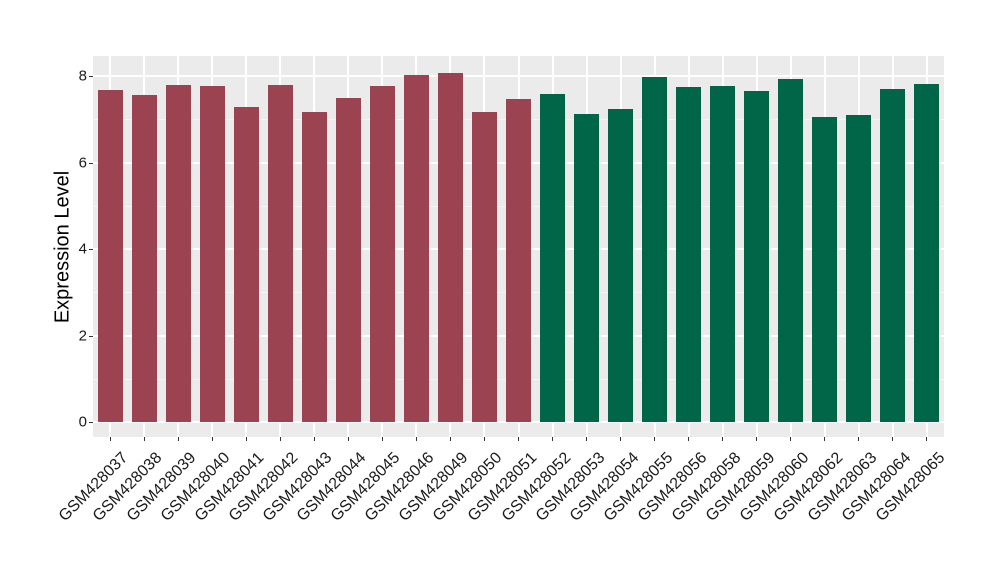  What do you see at coordinates (82, 162) in the screenshot?
I see `y-tick-label: 6` at bounding box center [82, 162].